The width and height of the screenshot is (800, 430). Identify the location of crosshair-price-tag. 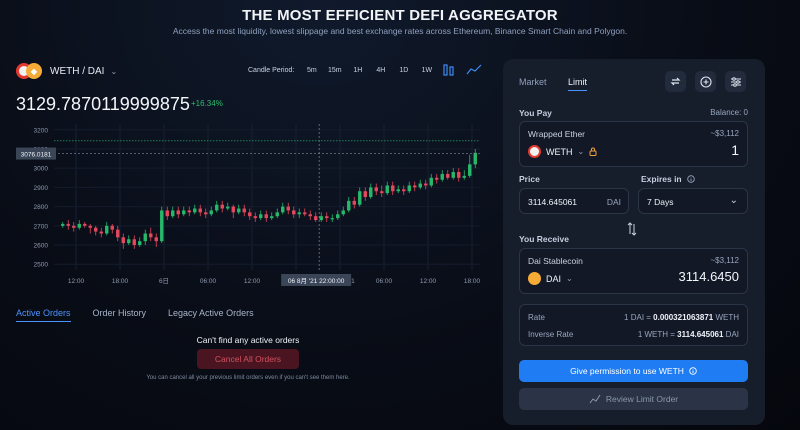
(36, 153).